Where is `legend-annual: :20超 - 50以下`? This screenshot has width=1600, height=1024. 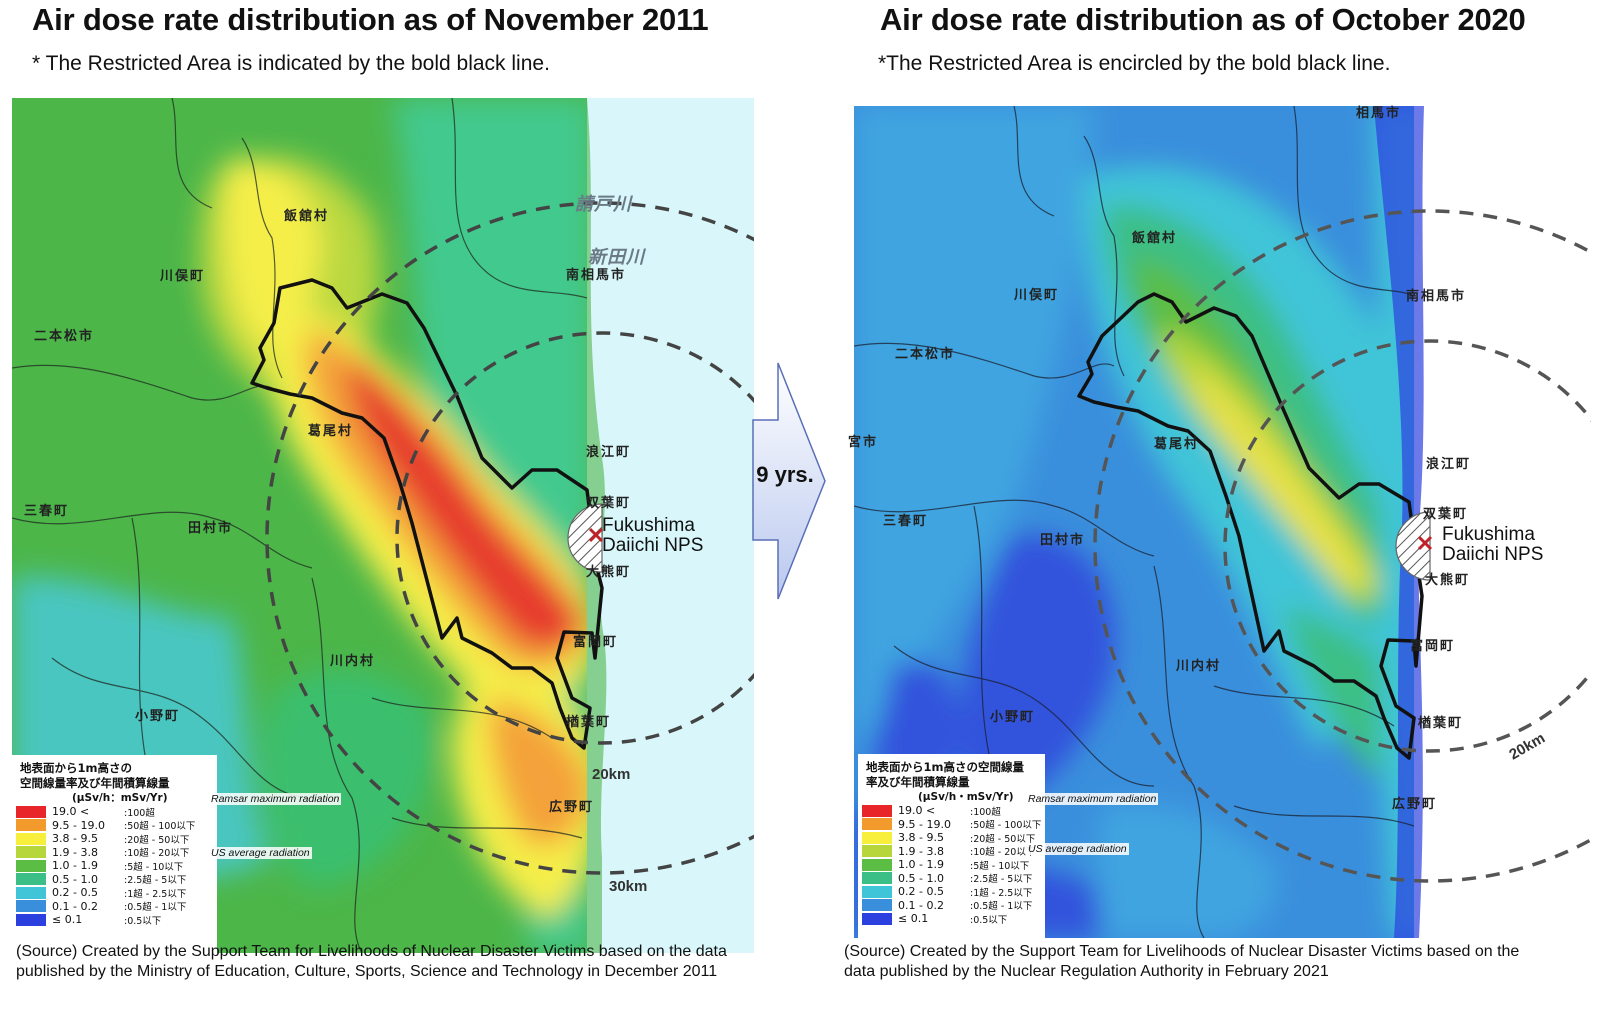 legend-annual: :20超 - 50以下 is located at coordinates (157, 840).